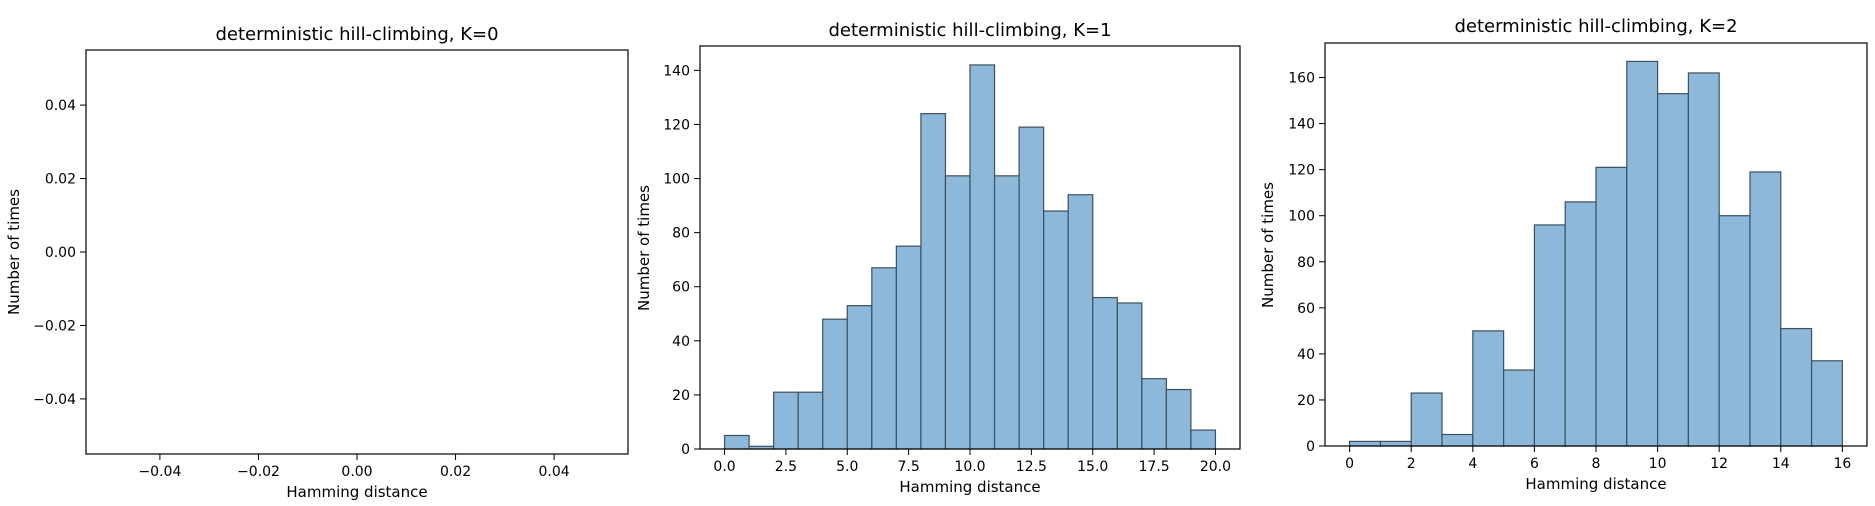 This screenshot has width=1875, height=506. I want to click on x-tick-label: 10.0, so click(969, 467).